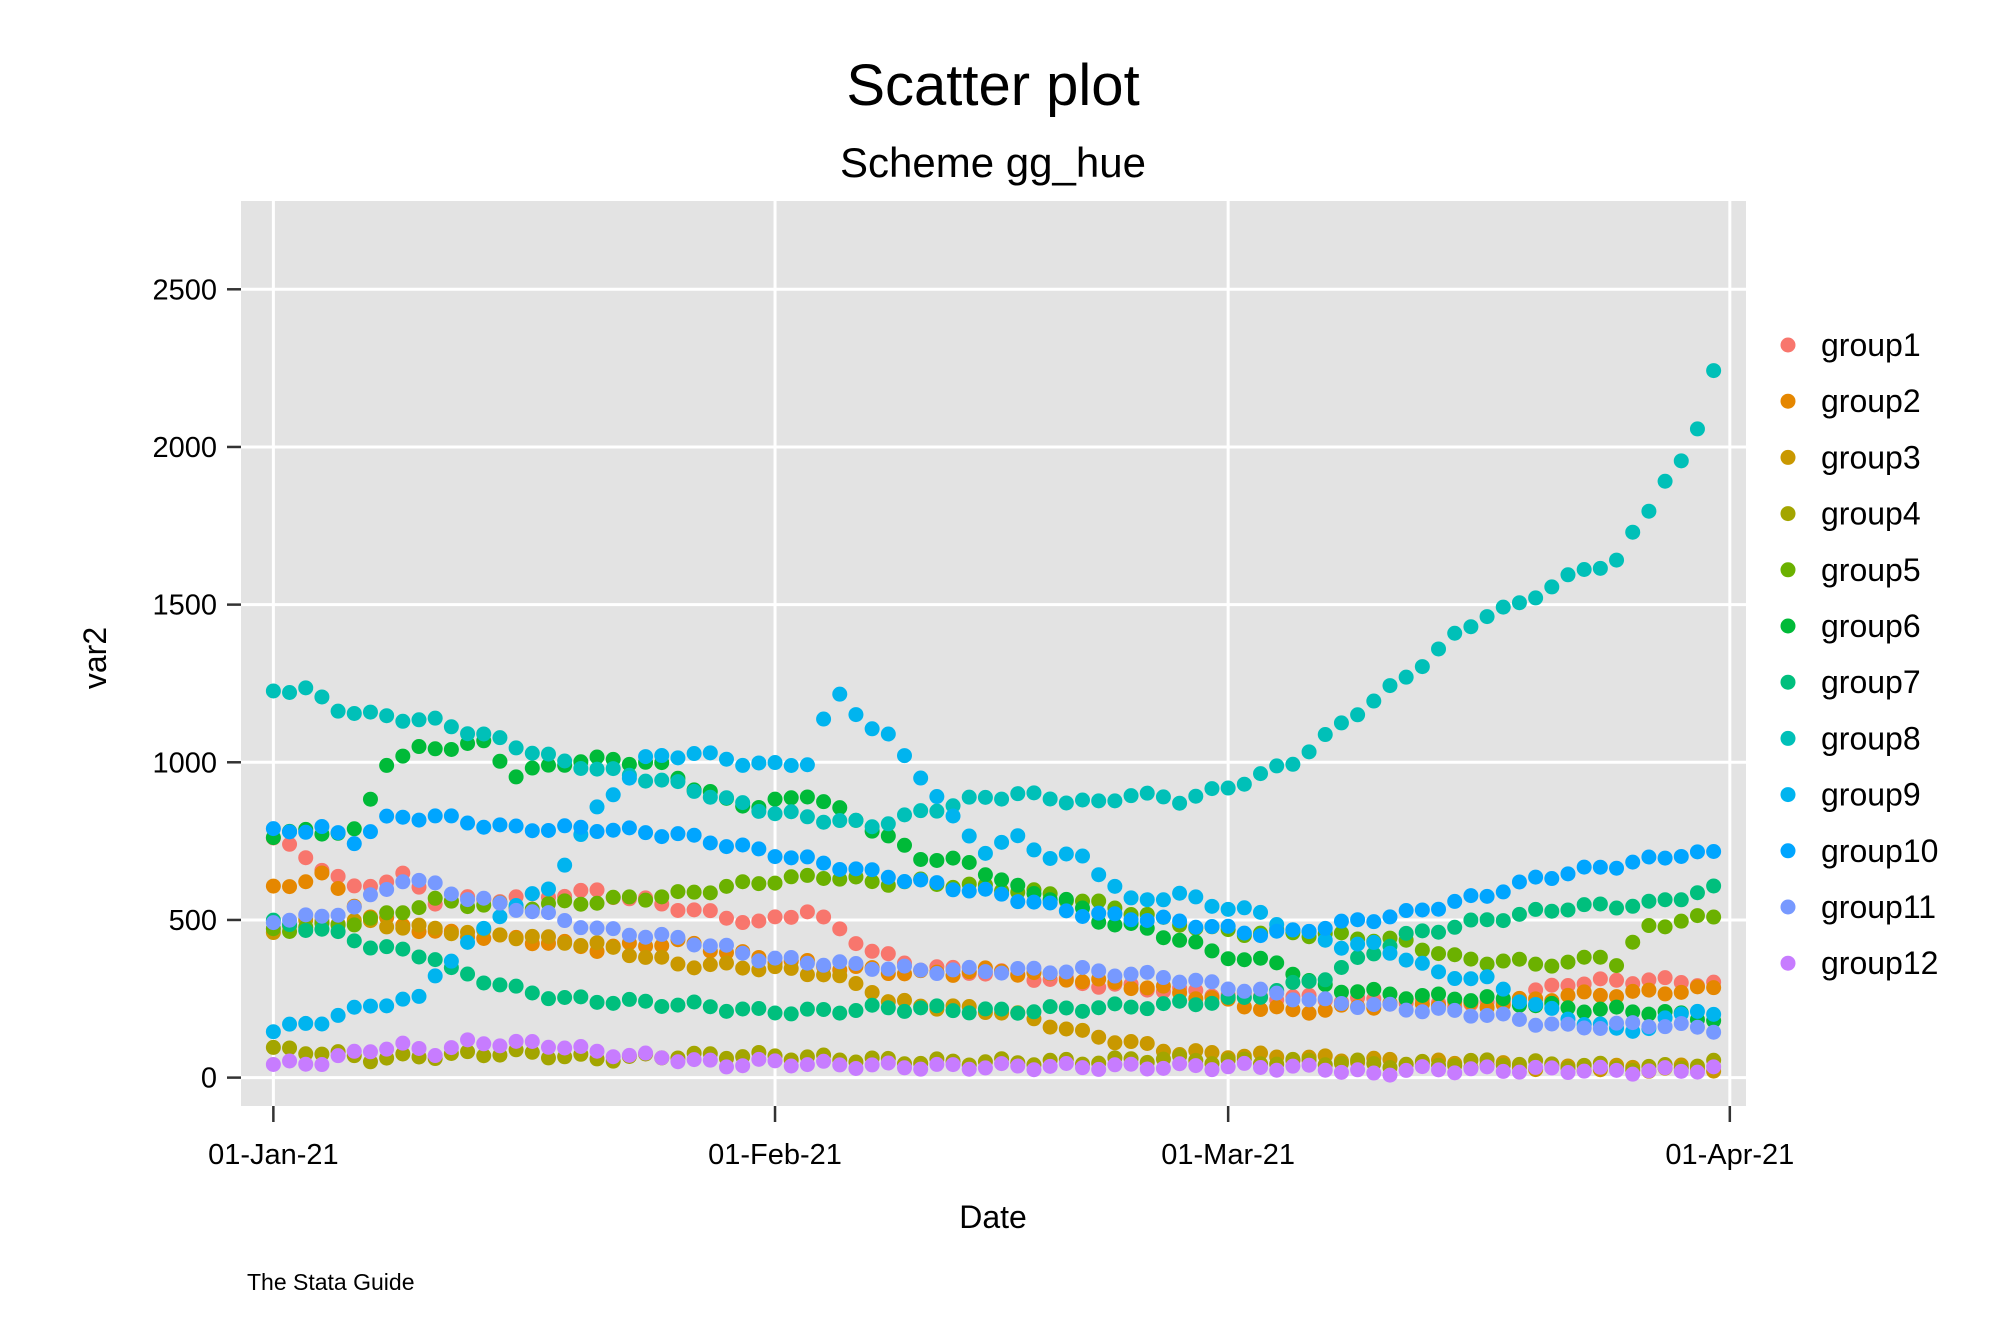 Image resolution: width=2000 pixels, height=1333 pixels. Describe the element at coordinates (209, 1079) in the screenshot. I see `y-tick-label: 0` at that location.